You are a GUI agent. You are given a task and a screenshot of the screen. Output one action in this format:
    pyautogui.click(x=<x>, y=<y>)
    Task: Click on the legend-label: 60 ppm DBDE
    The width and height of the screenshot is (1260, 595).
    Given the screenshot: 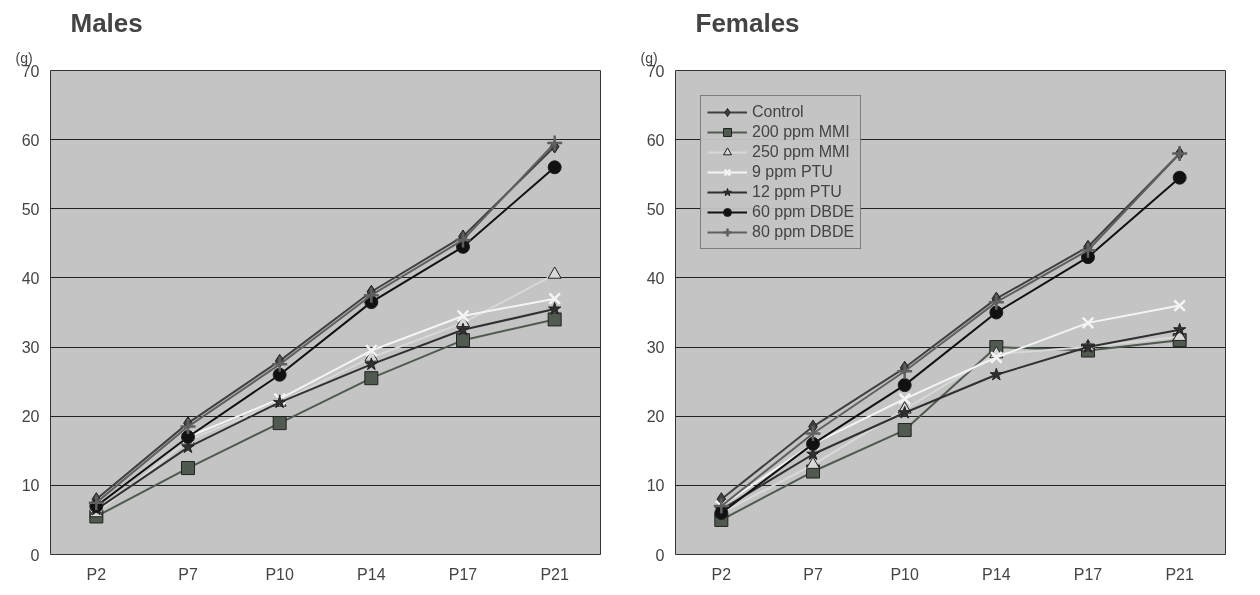 What is the action you would take?
    pyautogui.click(x=803, y=212)
    